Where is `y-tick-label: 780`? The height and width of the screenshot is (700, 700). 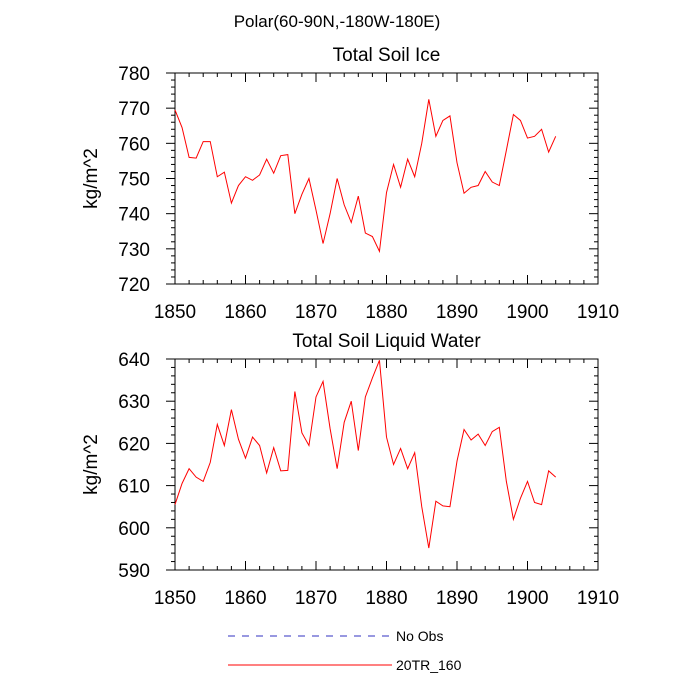
y-tick-label: 780 is located at coordinates (134, 74).